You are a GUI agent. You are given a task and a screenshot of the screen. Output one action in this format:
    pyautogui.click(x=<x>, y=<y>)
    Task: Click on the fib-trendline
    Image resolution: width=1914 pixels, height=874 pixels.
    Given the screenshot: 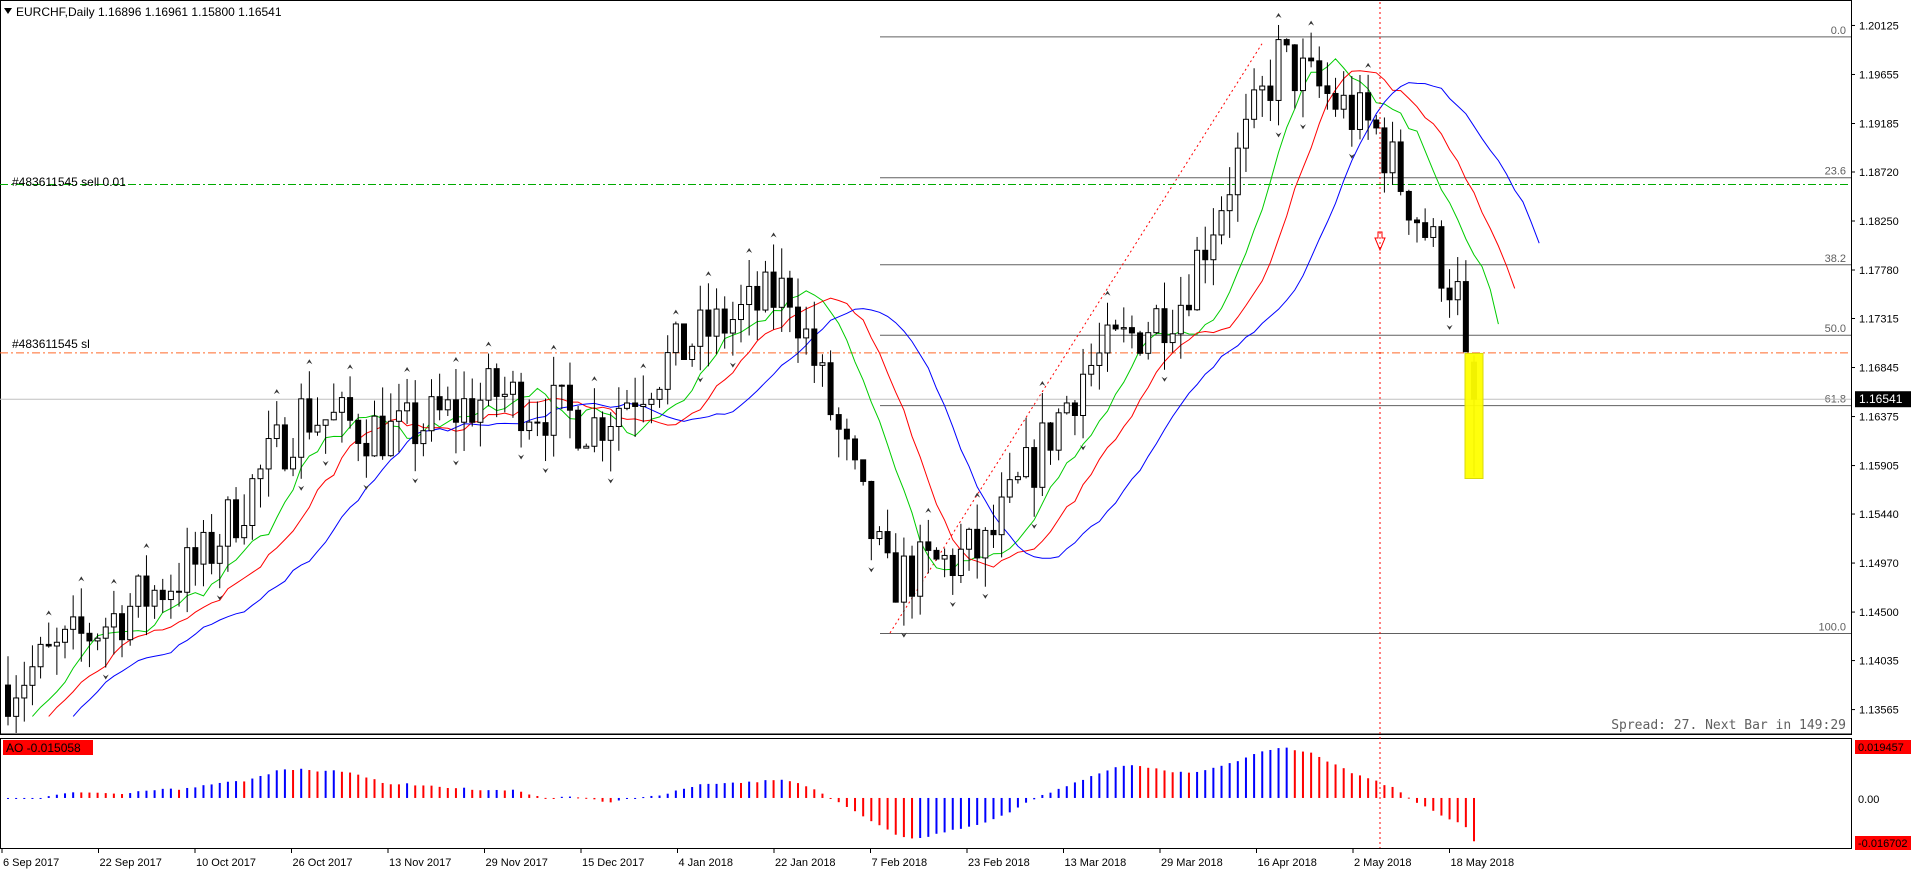 What is the action you would take?
    pyautogui.click(x=1076, y=338)
    